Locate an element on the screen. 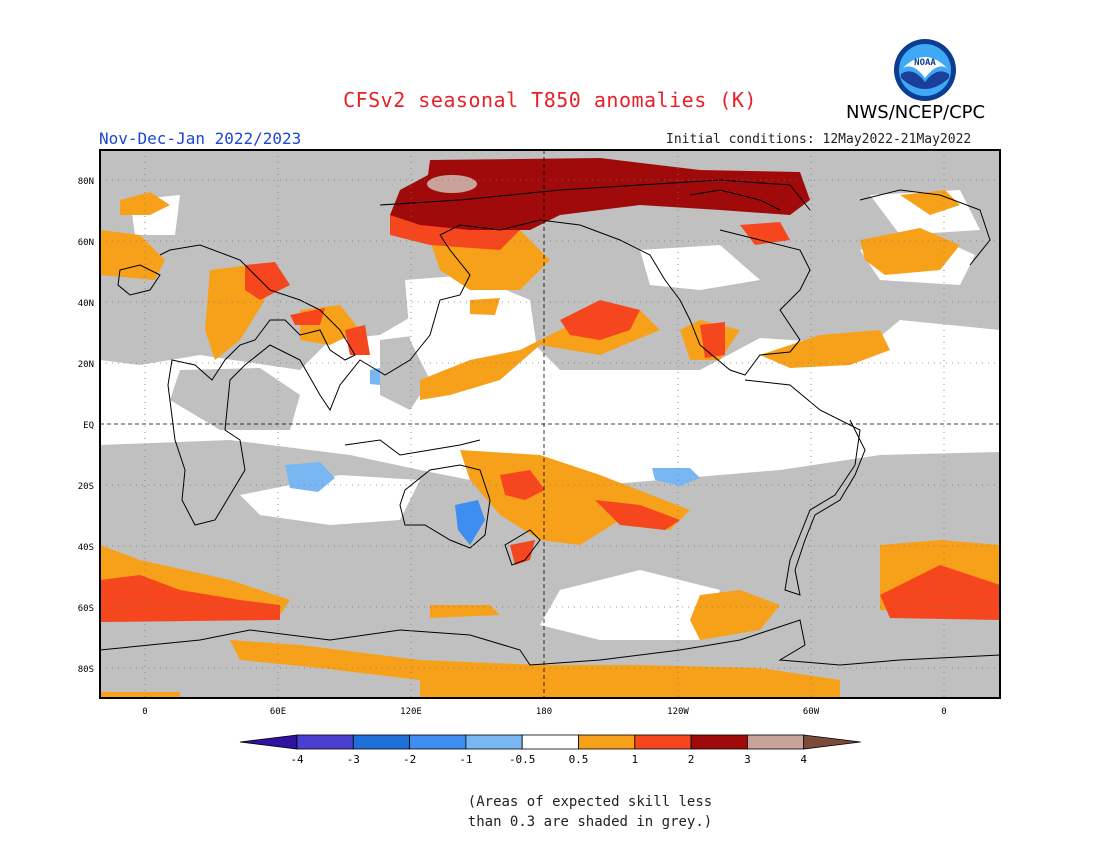 The height and width of the screenshot is (850, 1100). anomaly-negative is located at coordinates (492, 430).